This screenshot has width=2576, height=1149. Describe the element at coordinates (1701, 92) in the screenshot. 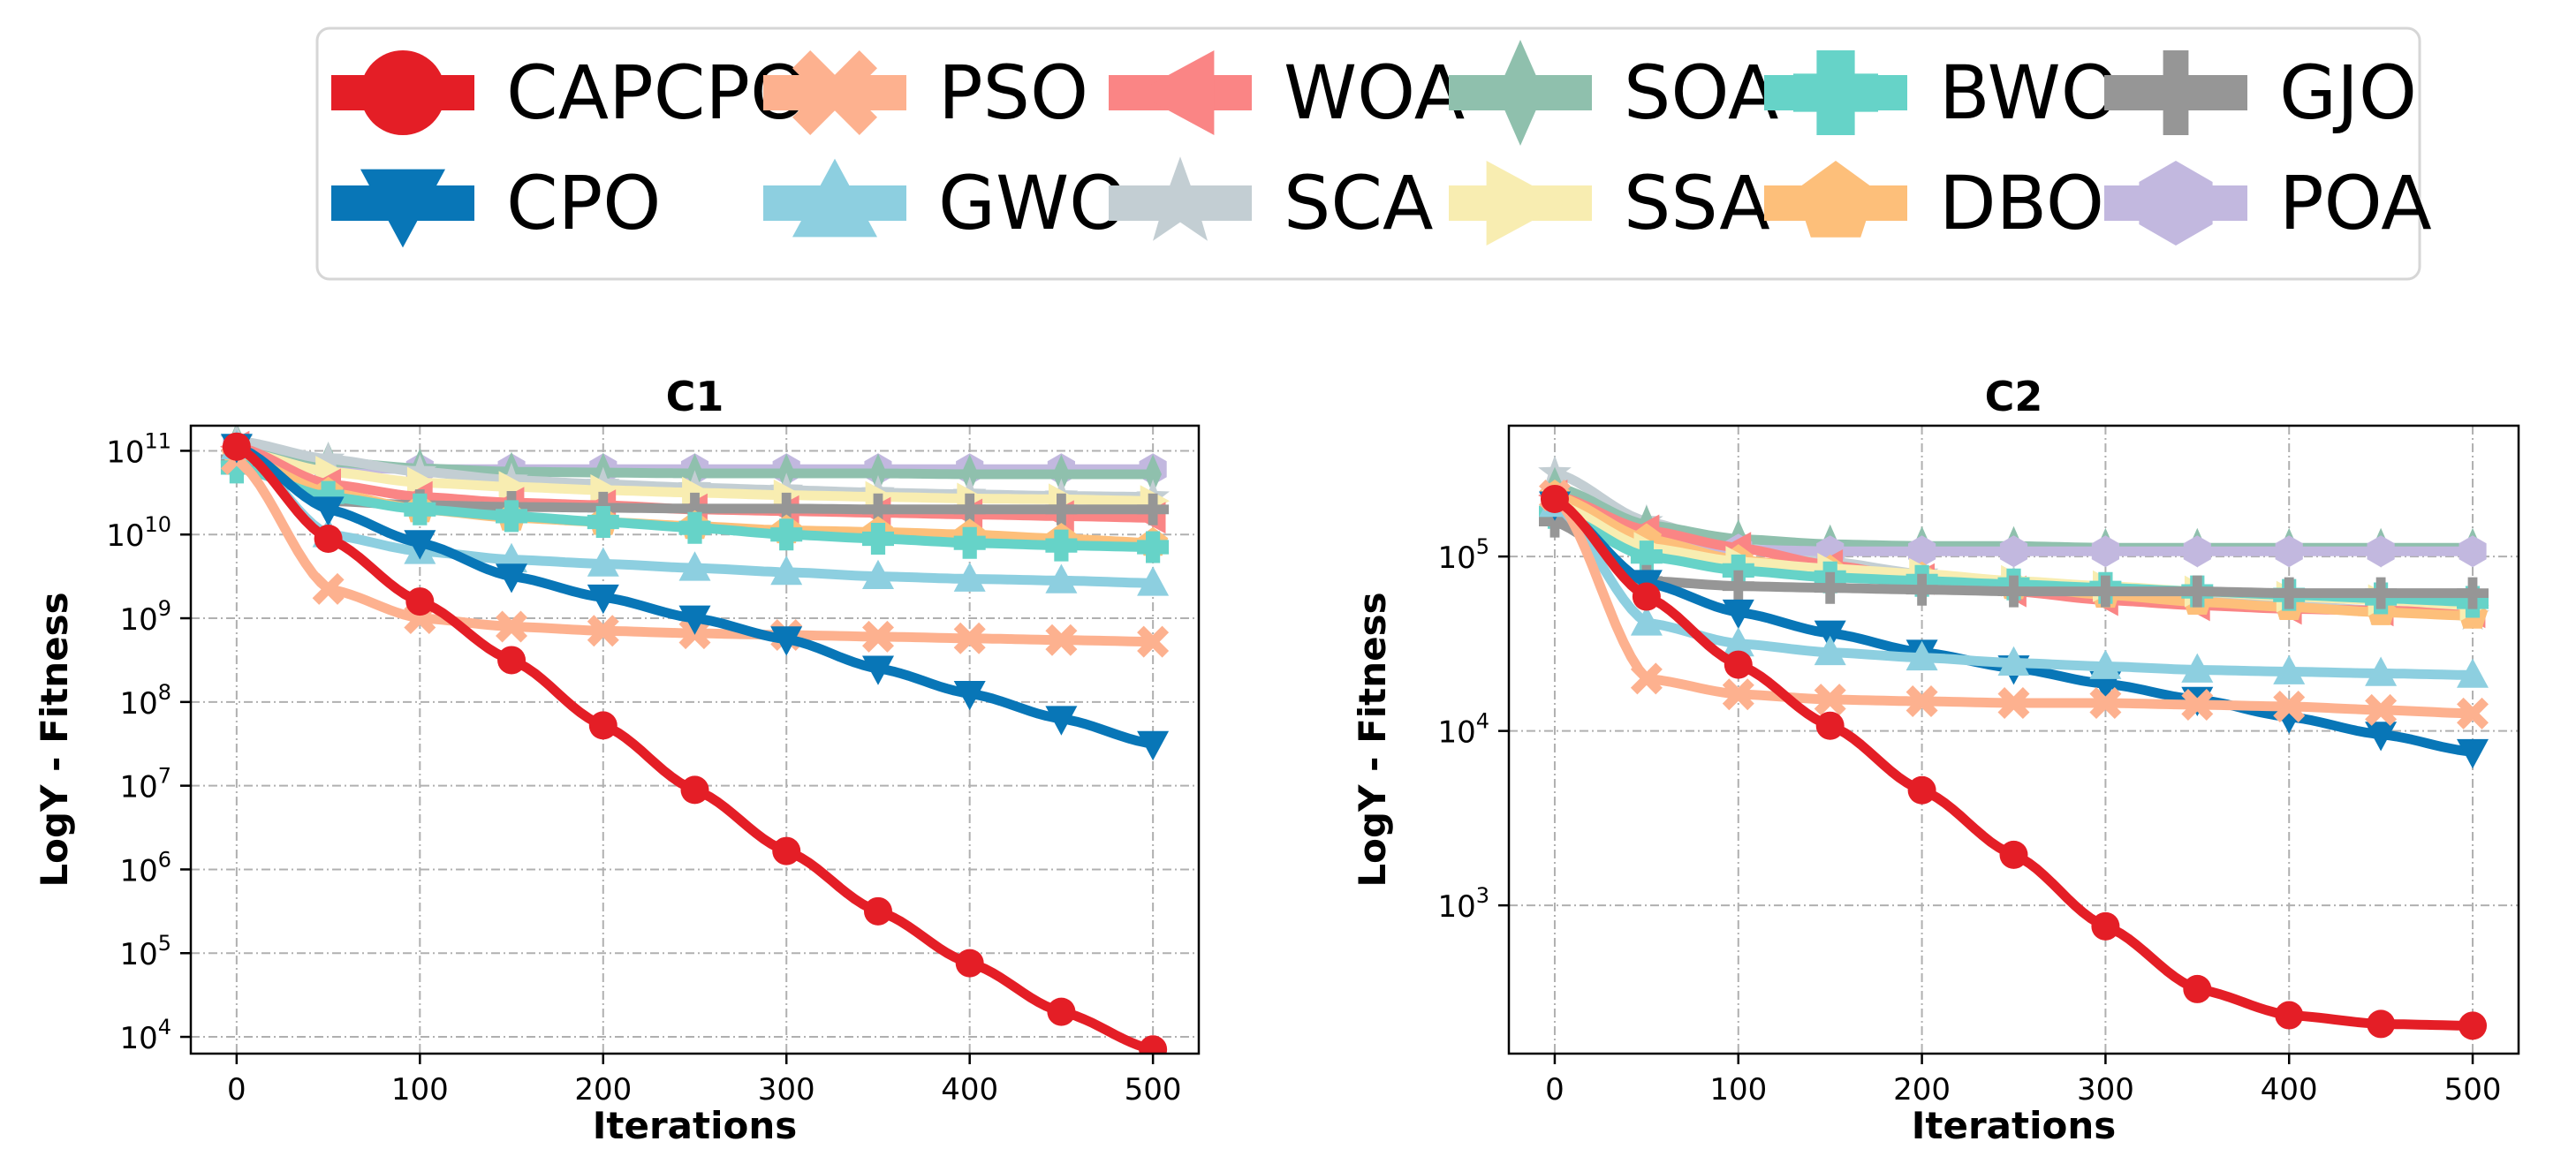

I see `legend-label-soa: SOA` at that location.